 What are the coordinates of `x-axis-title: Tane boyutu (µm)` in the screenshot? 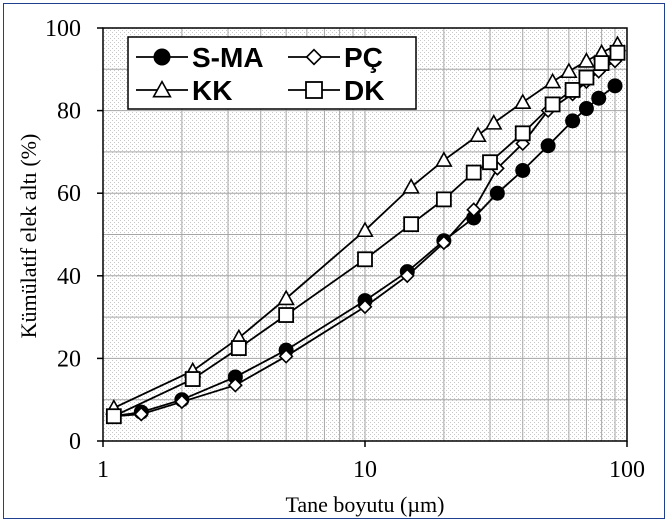 It's located at (365, 504).